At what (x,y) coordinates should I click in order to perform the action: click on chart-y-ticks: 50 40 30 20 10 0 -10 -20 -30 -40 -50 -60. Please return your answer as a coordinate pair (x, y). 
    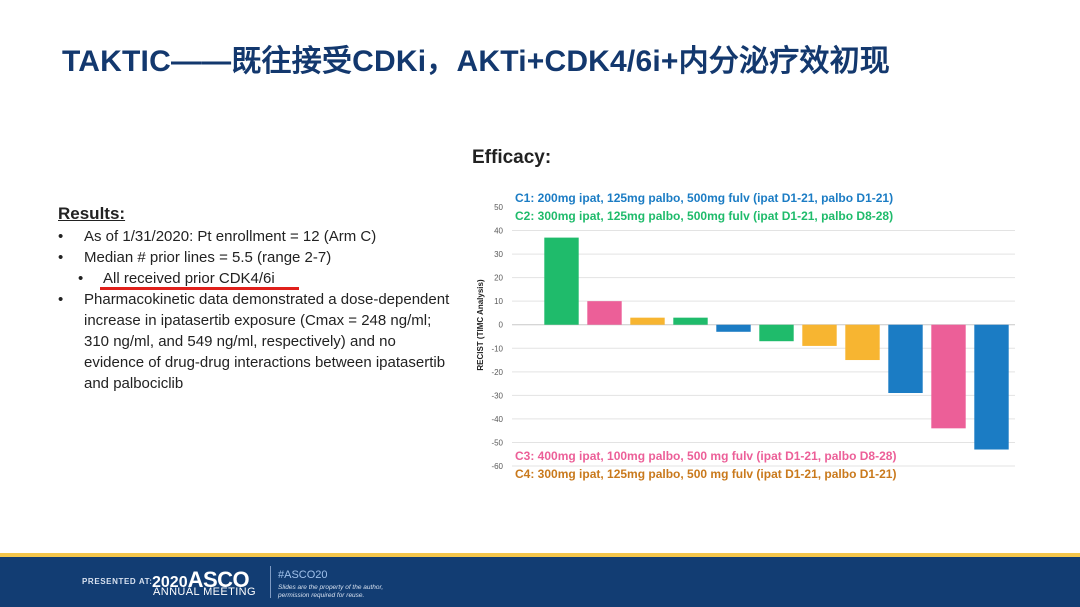
    Looking at the image, I should click on (497, 337).